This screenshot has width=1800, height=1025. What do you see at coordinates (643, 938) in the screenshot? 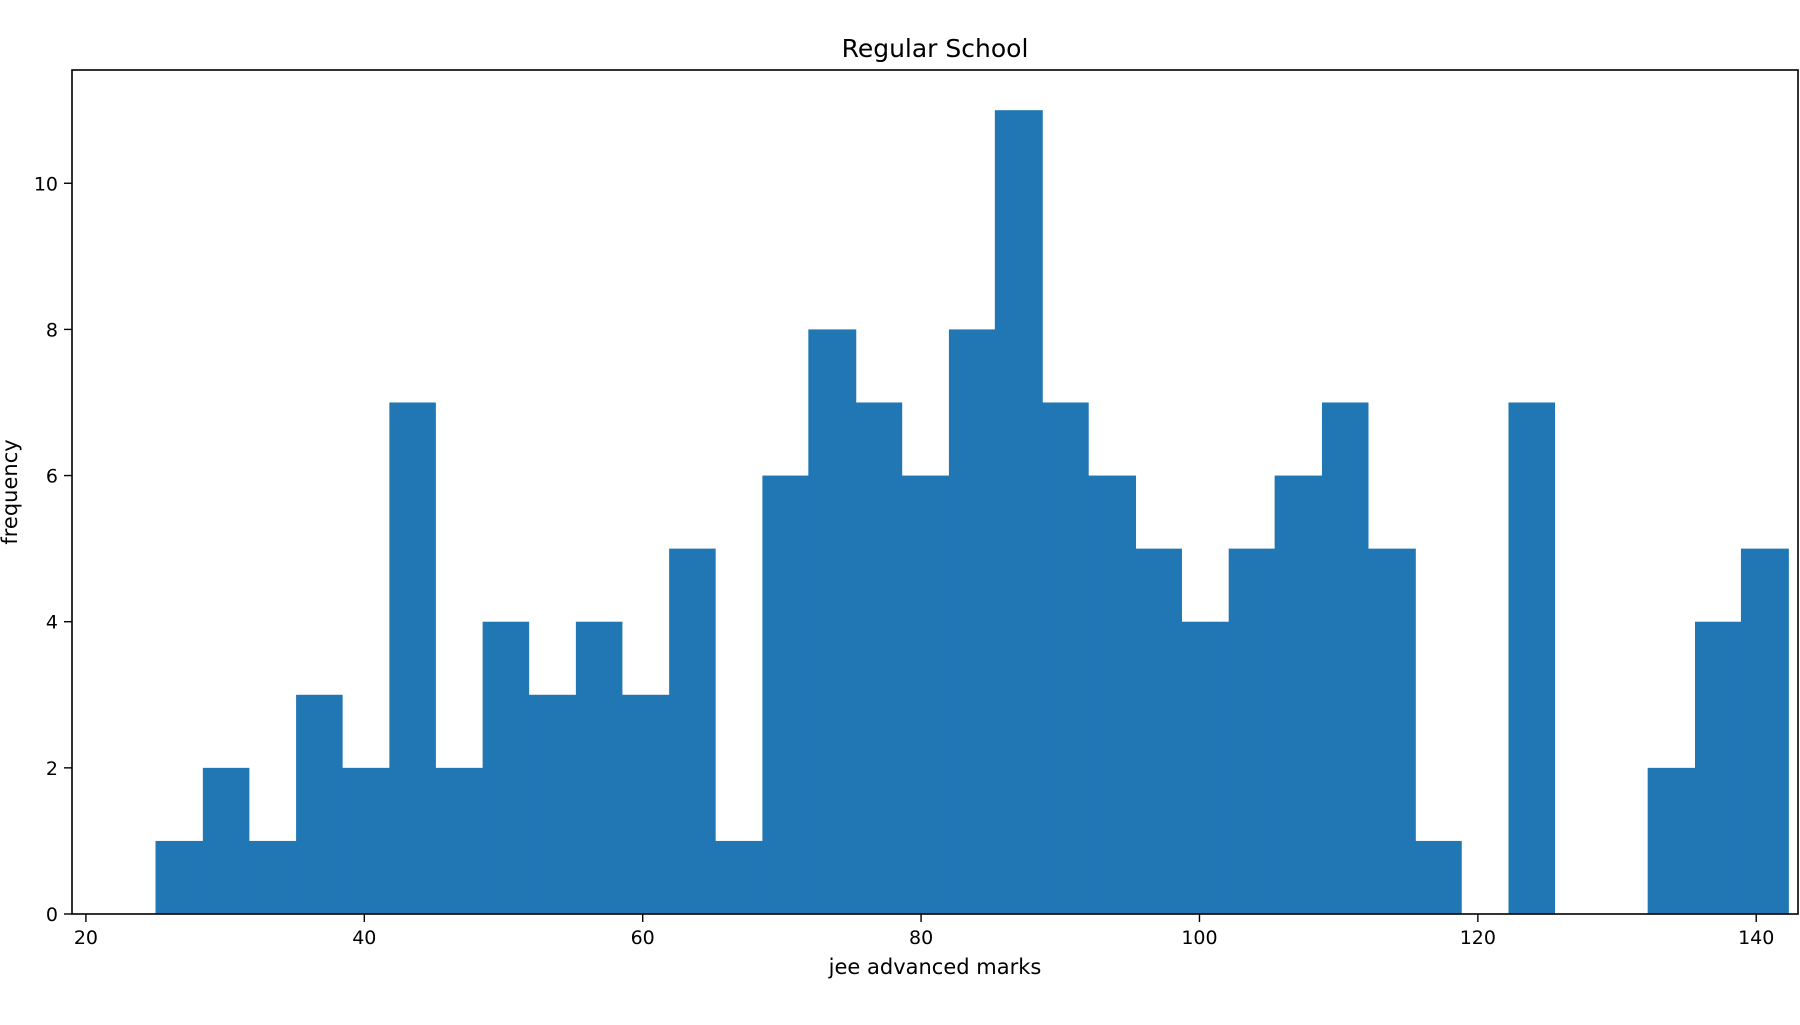
I see `x-tick-label: 60` at bounding box center [643, 938].